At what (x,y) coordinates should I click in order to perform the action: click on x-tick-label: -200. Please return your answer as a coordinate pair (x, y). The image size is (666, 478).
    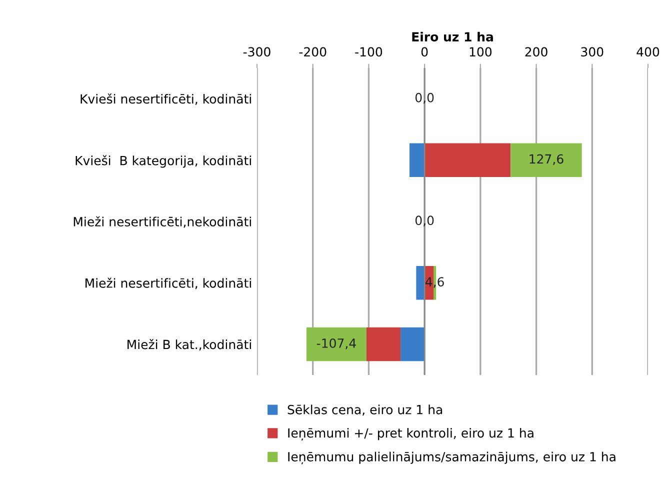
    Looking at the image, I should click on (312, 52).